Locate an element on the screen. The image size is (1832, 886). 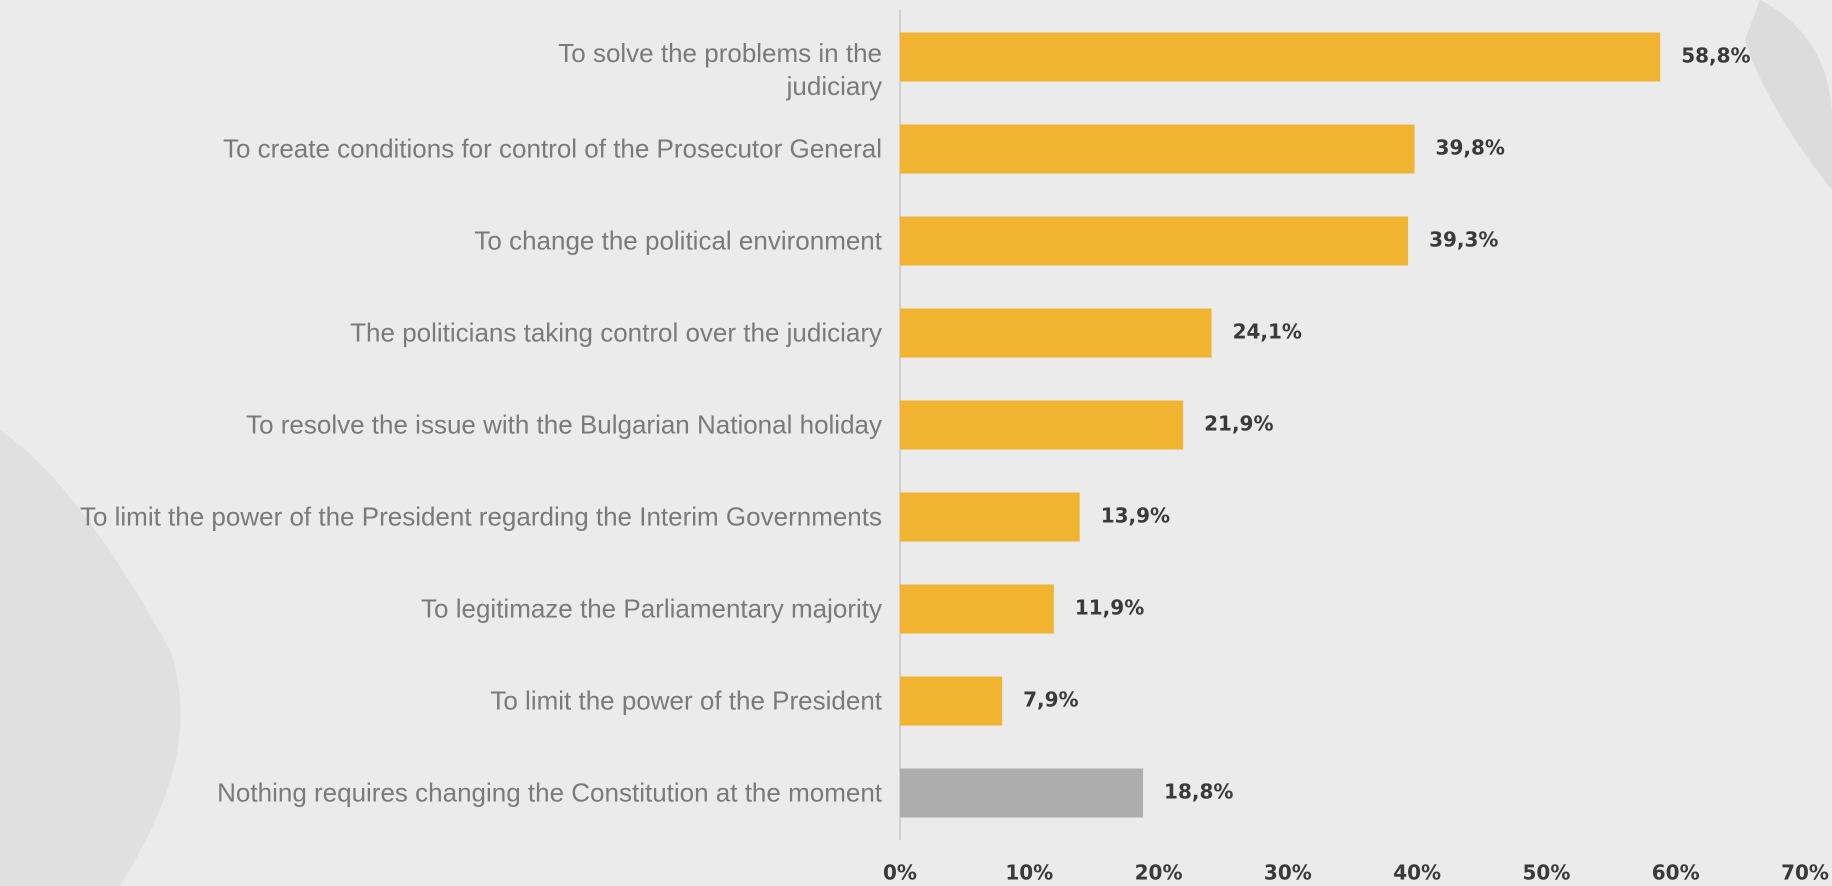
value-label: 39,8% is located at coordinates (1470, 148).